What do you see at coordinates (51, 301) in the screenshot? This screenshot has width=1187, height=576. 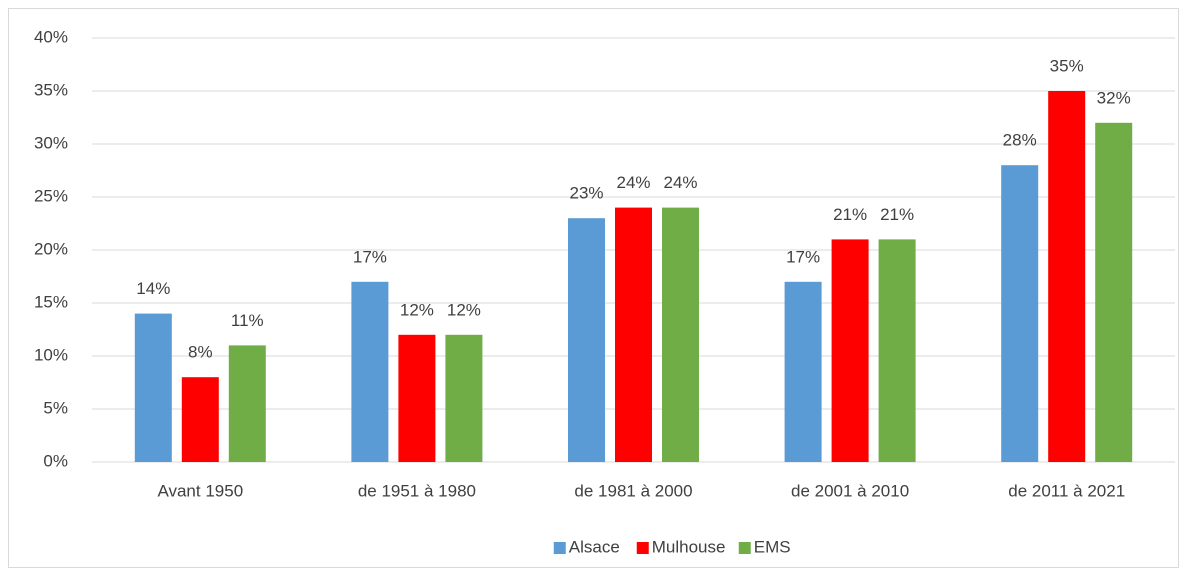 I see `y-tick-label: 15%` at bounding box center [51, 301].